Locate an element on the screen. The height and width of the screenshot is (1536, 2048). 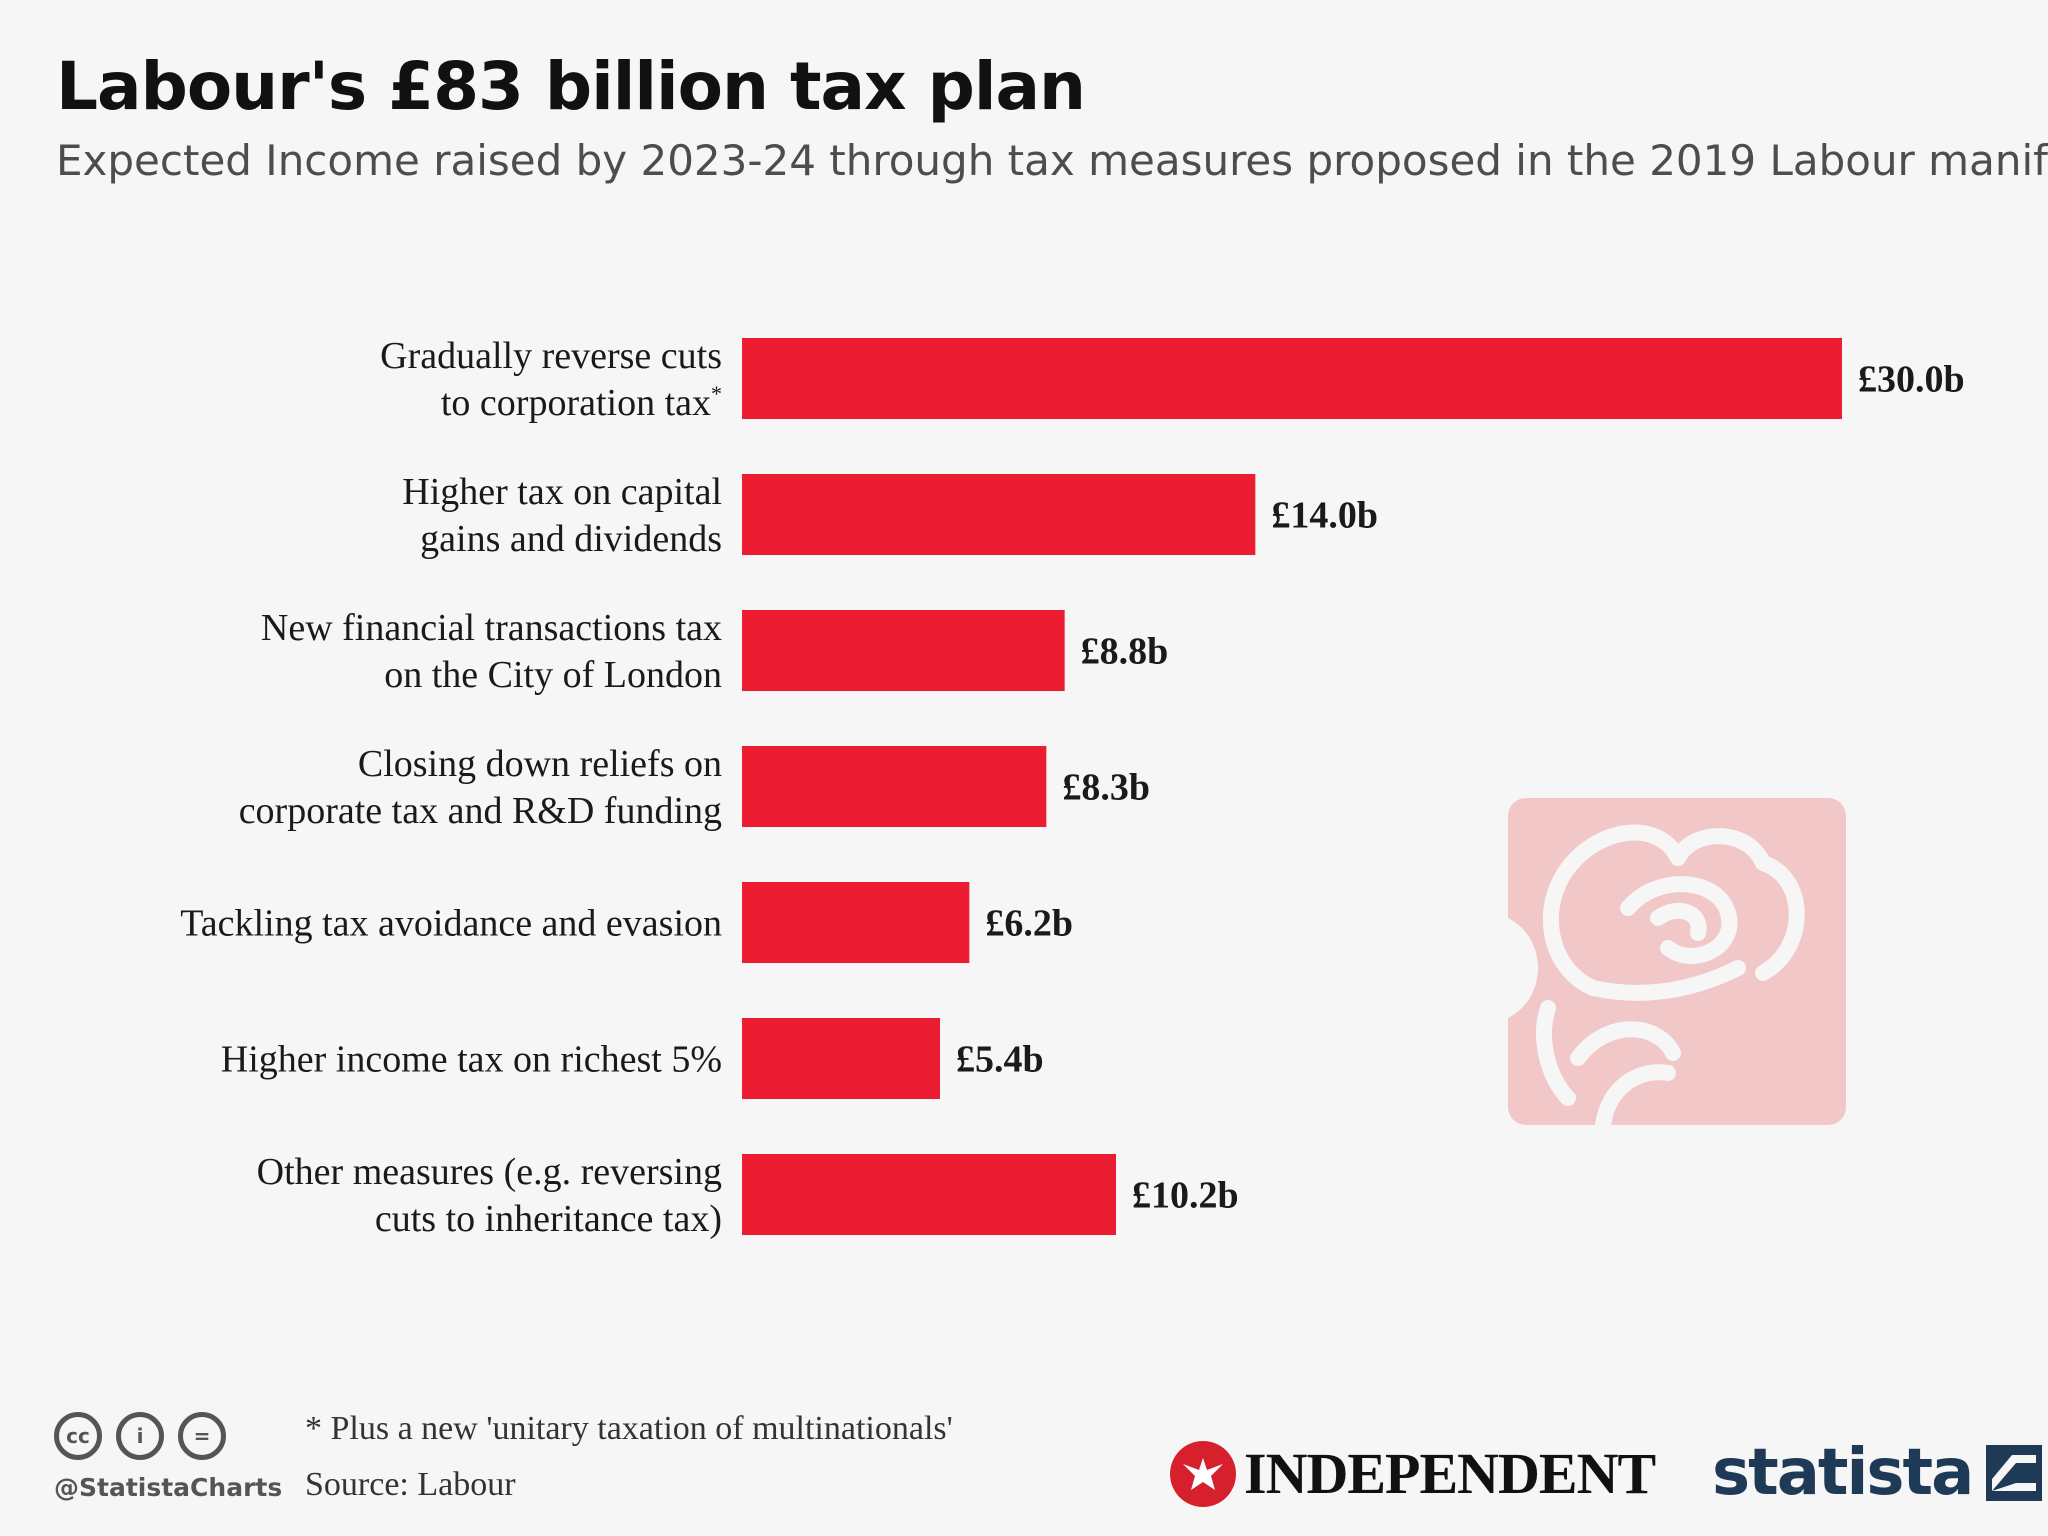
category-label-2-line-0: New financial transactions tax is located at coordinates (491, 628).